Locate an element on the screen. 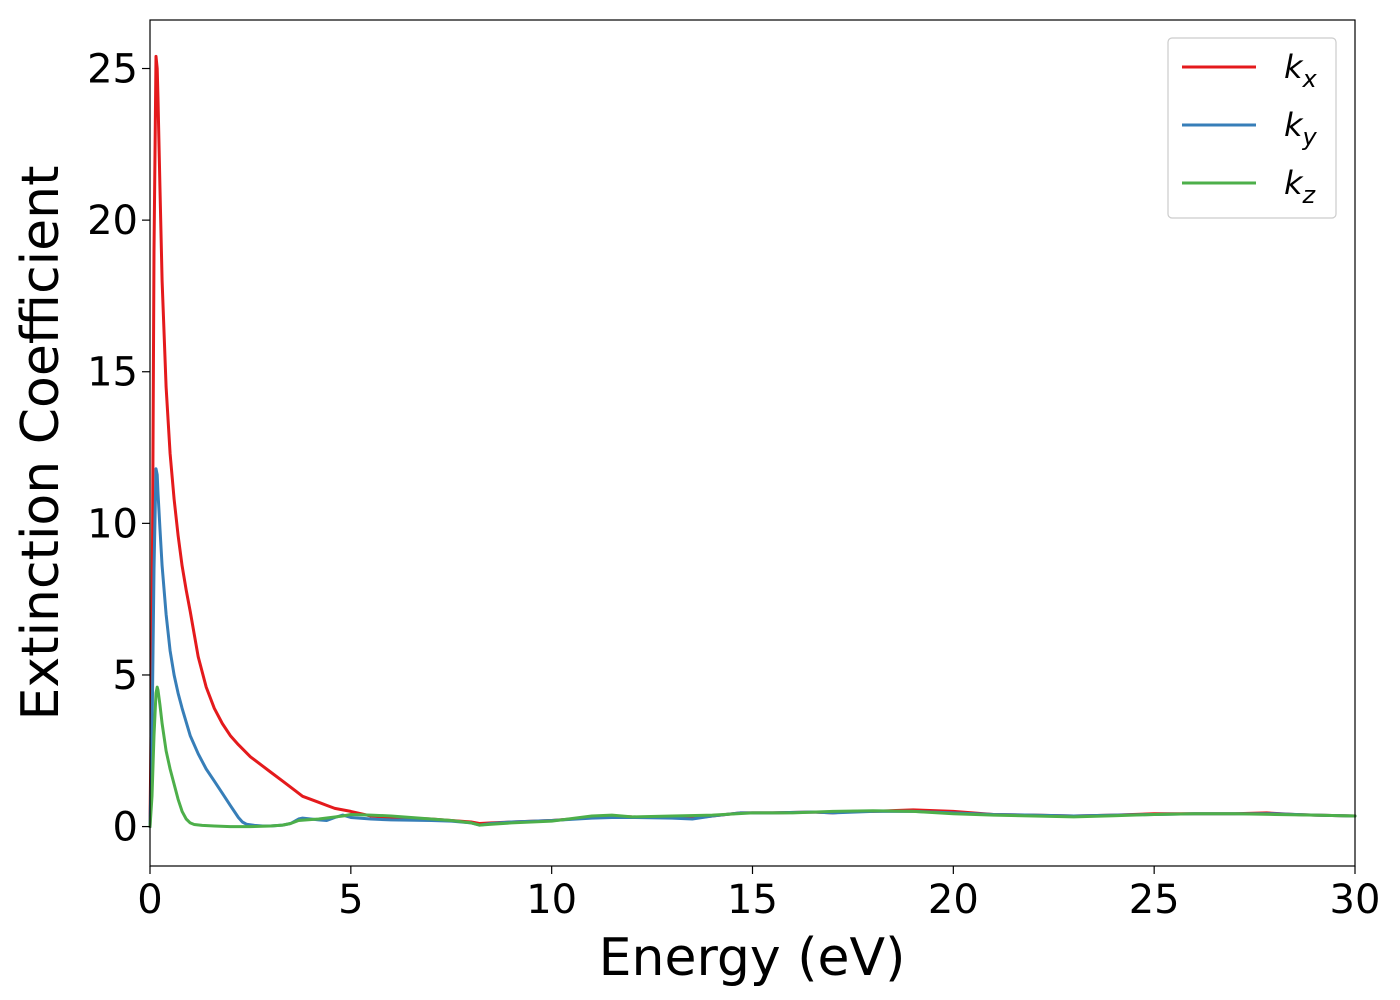 Image resolution: width=1400 pixels, height=1000 pixels. x-tick-label: 0 is located at coordinates (149, 900).